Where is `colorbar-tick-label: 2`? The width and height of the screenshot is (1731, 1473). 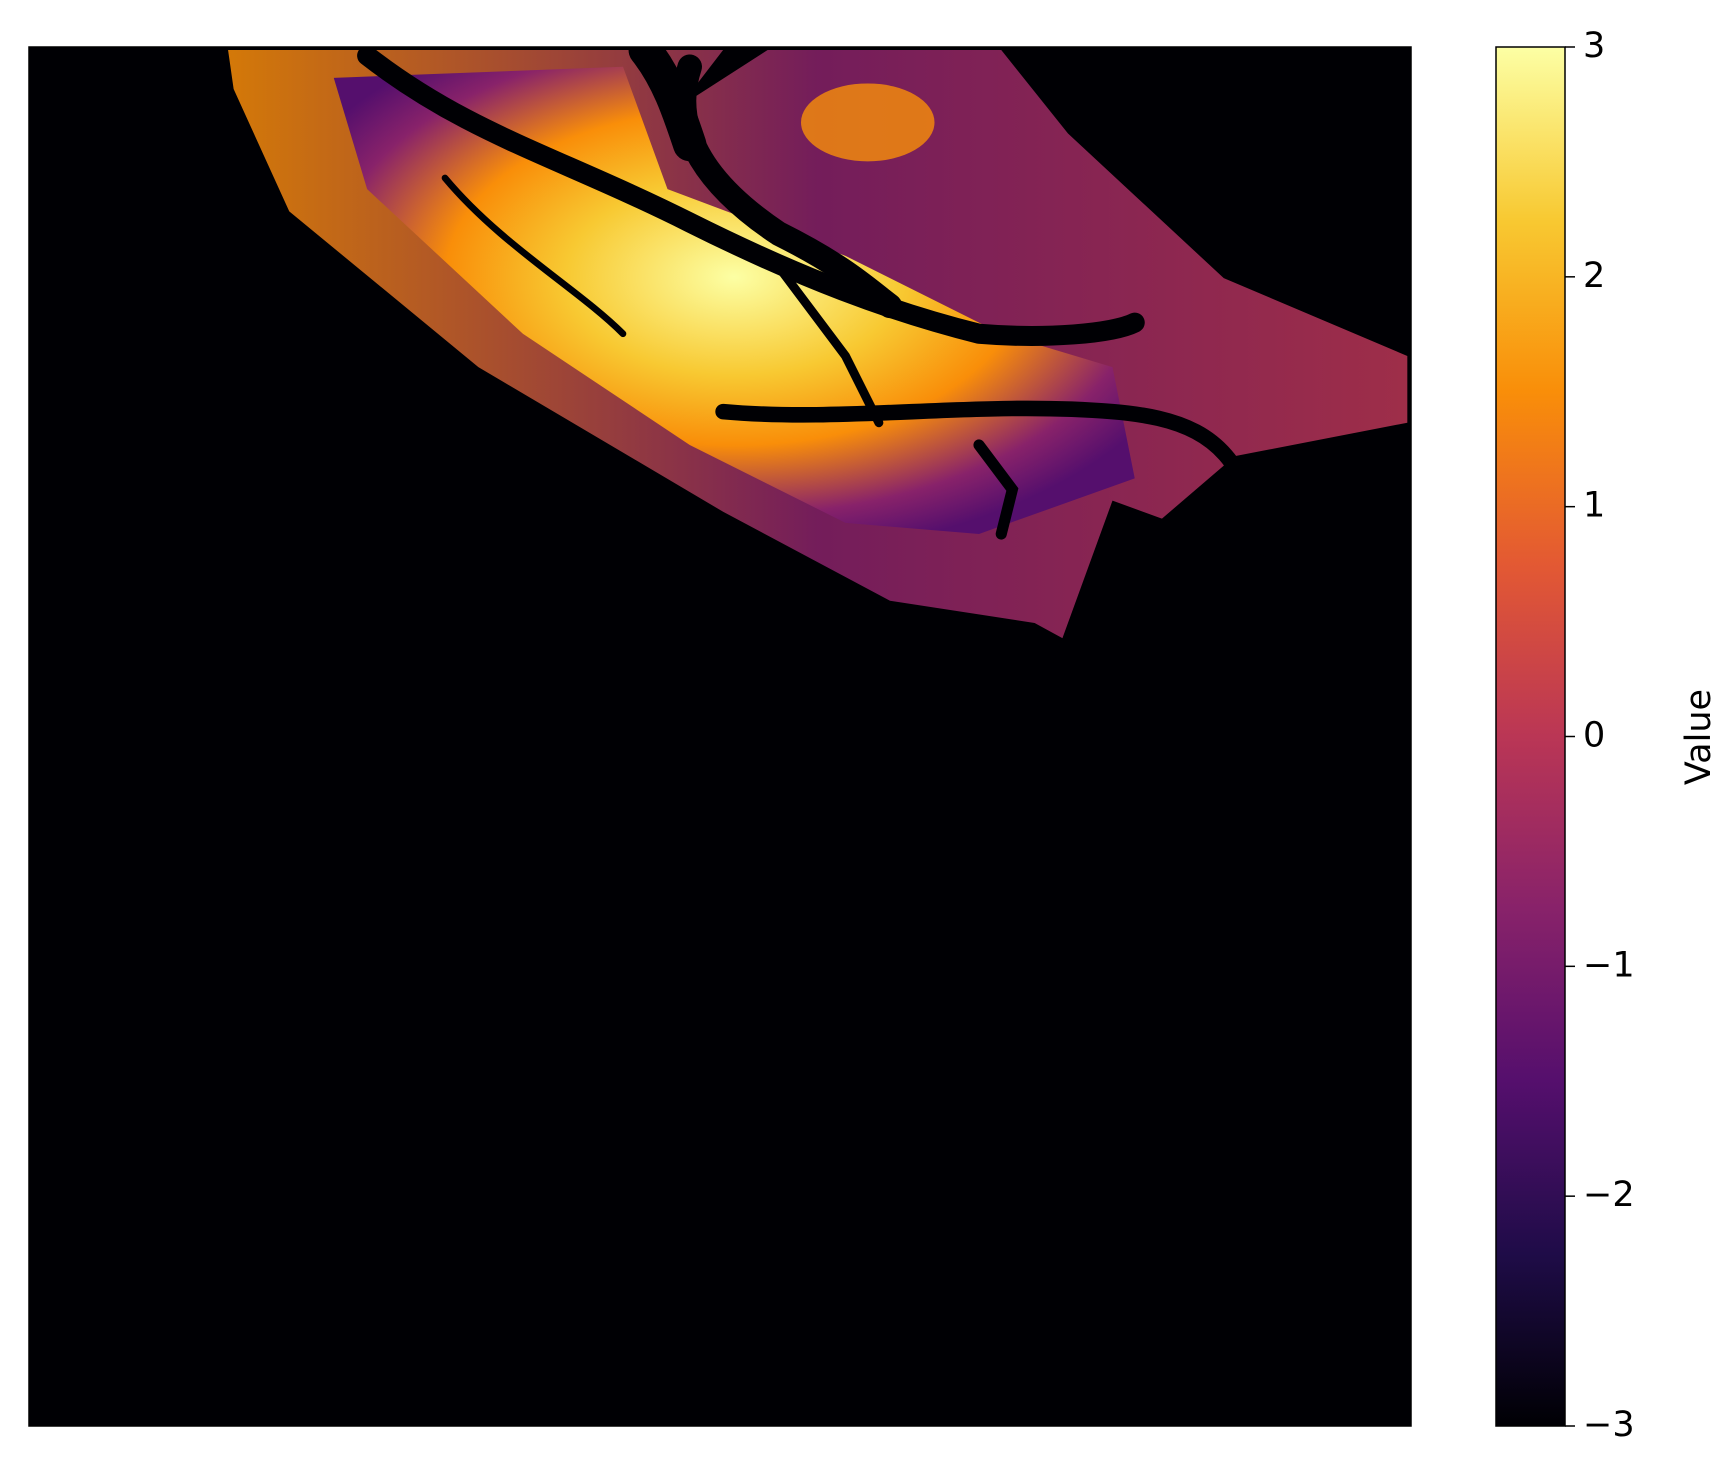
colorbar-tick-label: 2 is located at coordinates (1594, 276).